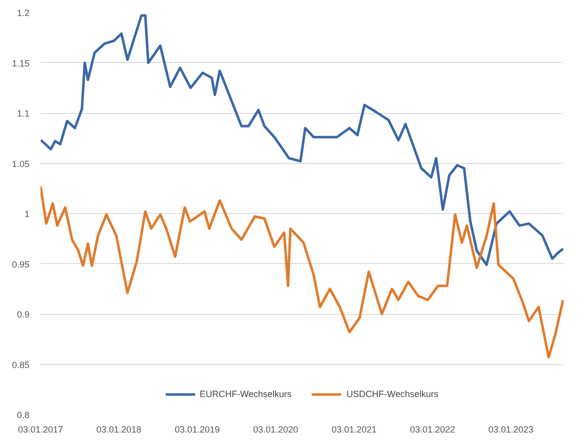  I want to click on y-tick-label: 1.1, so click(23, 113).